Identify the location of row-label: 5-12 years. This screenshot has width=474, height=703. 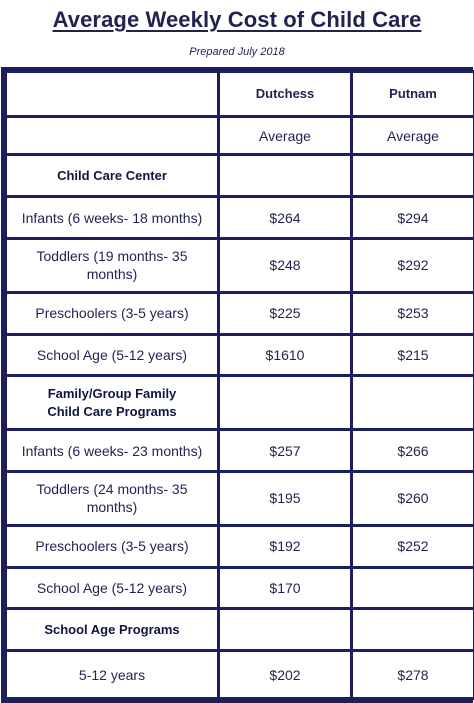
(112, 674).